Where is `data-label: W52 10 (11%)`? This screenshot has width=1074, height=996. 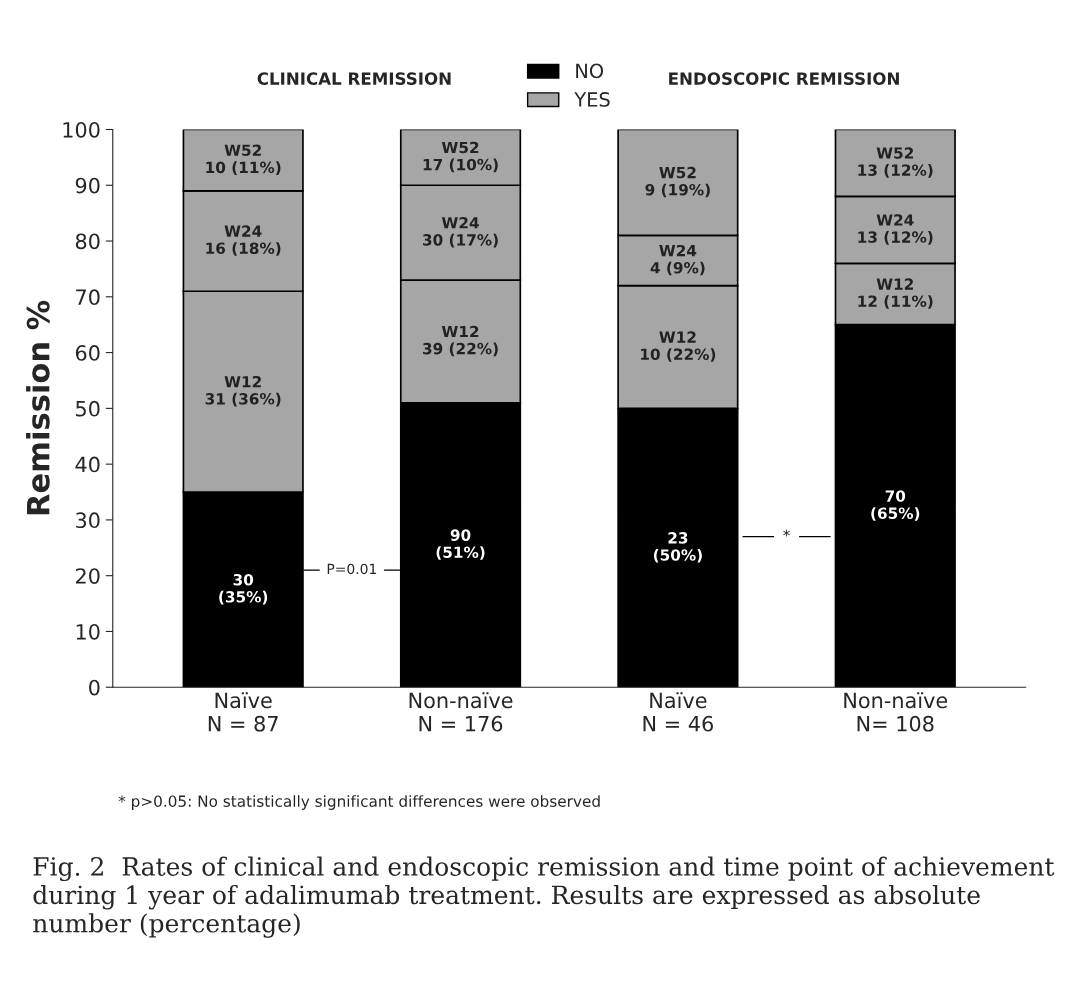 data-label: W52 10 (11%) is located at coordinates (243, 159).